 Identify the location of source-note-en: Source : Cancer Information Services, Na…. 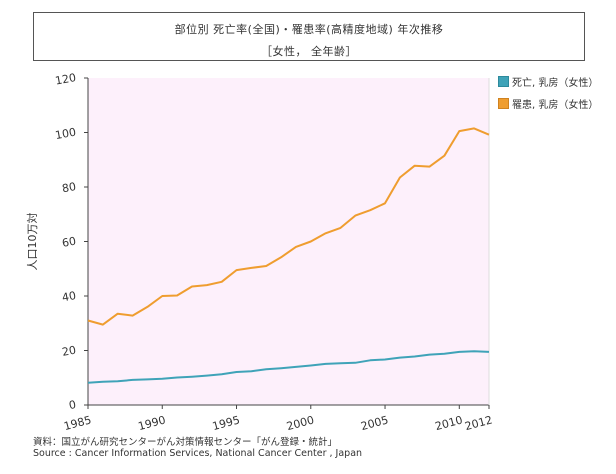
(198, 453).